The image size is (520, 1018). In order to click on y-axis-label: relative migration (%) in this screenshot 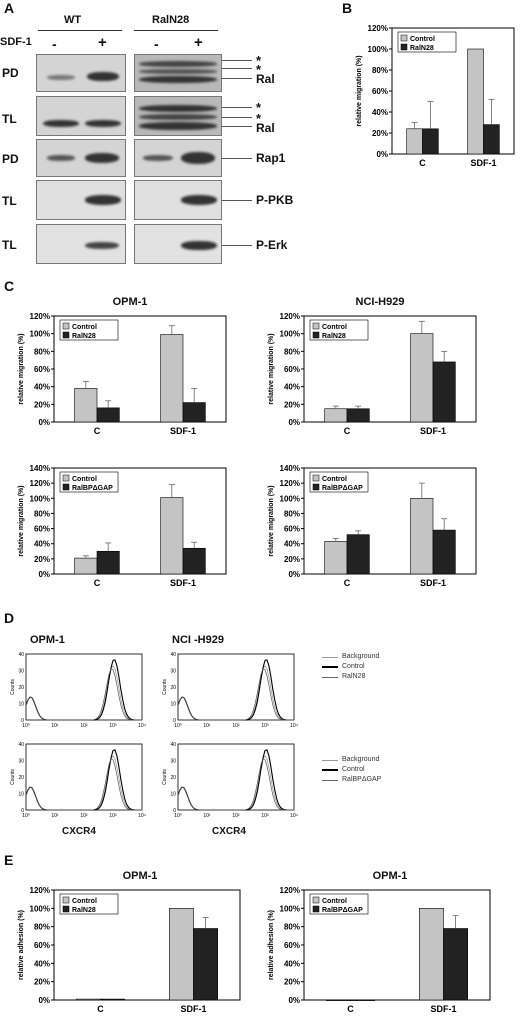, I will do `click(271, 368)`.